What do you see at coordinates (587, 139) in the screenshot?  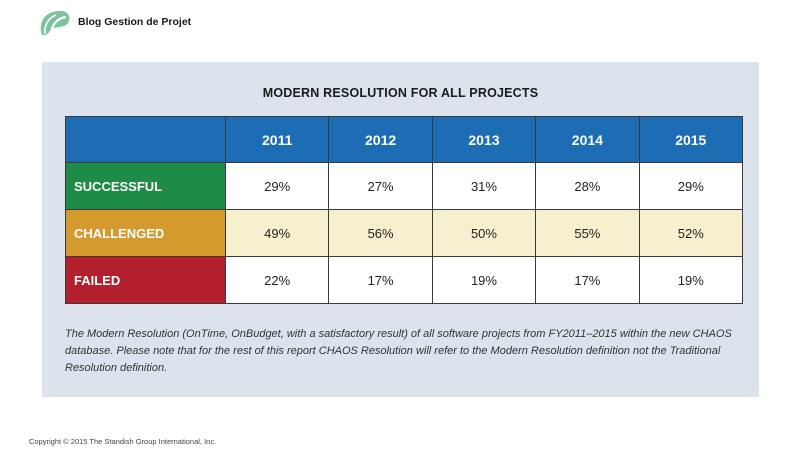 I see `year-header: 2014` at bounding box center [587, 139].